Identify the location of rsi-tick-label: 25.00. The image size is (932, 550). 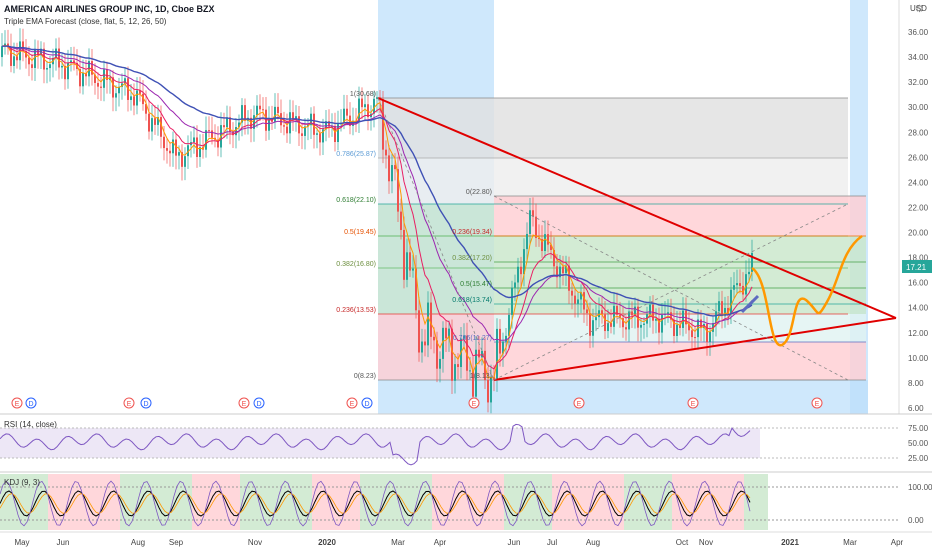
(918, 458).